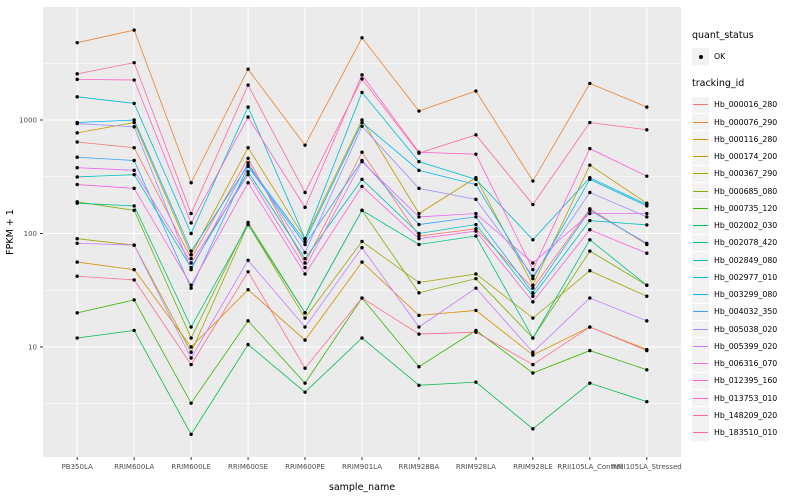  I want to click on legend-item: Hb_012395_160, so click(745, 381).